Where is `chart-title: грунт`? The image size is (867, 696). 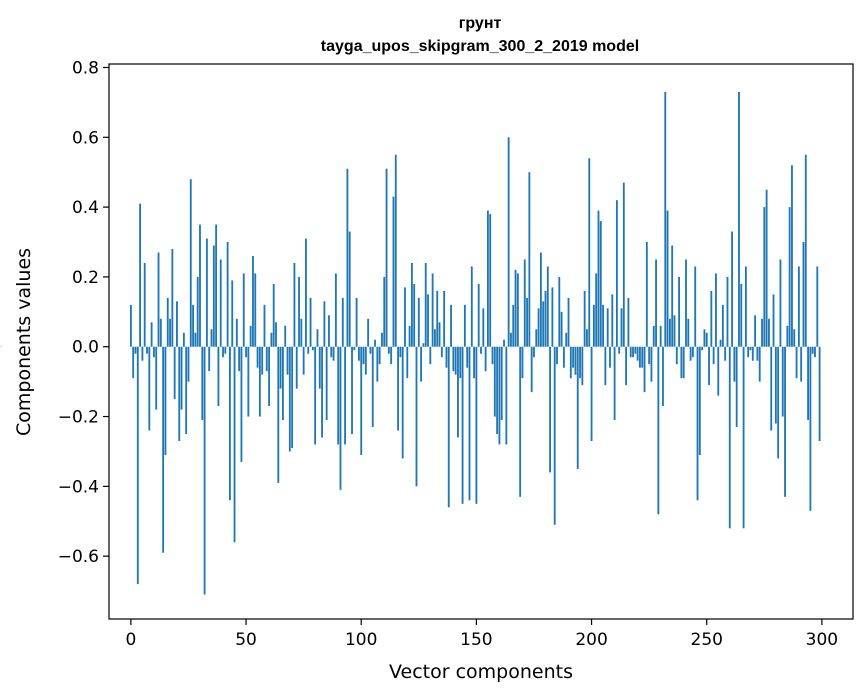 chart-title: грунт is located at coordinates (480, 23).